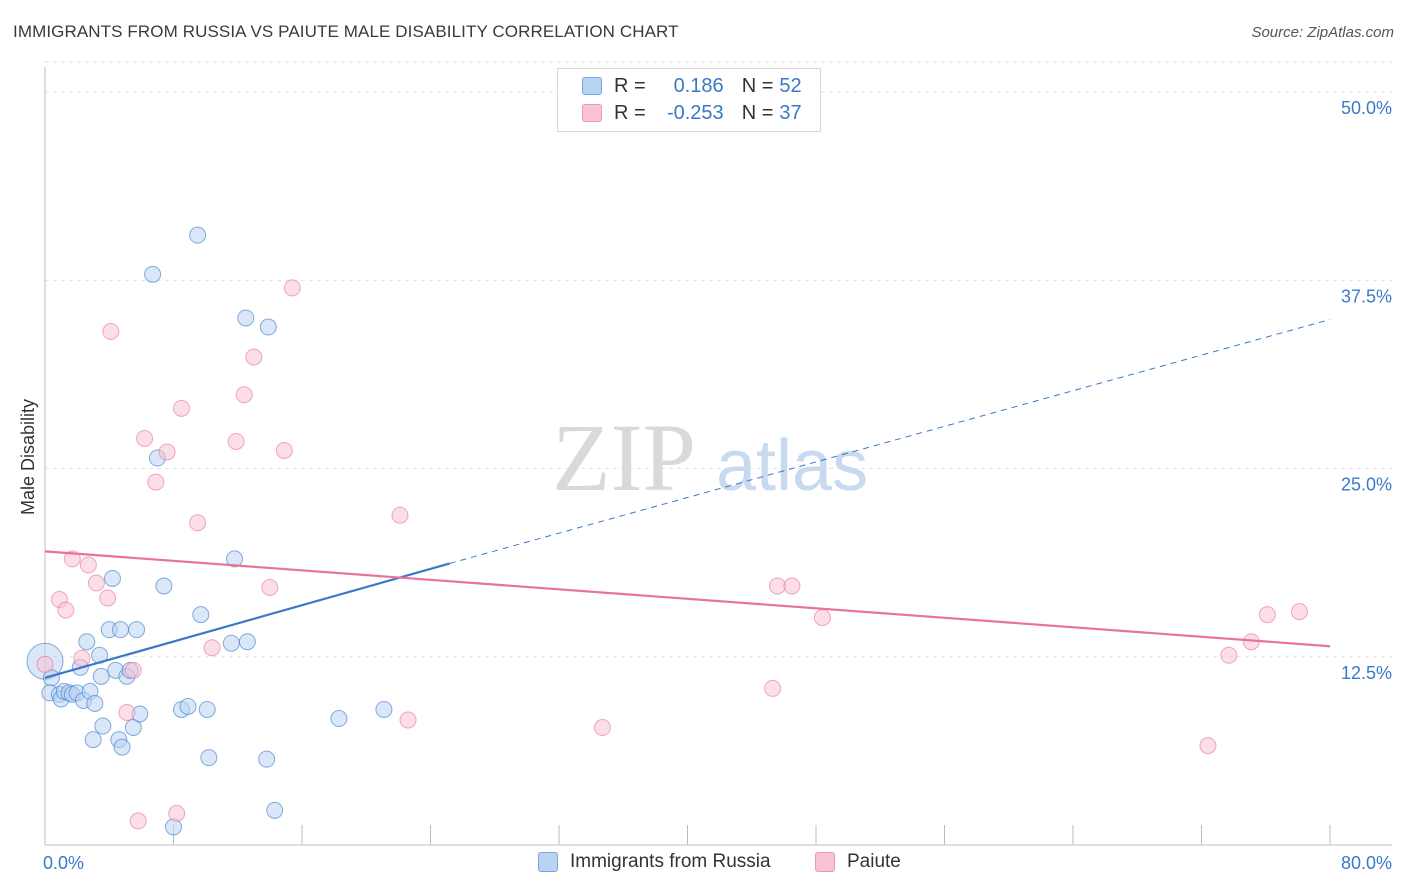  I want to click on legend-item-paiute: Paiute, so click(858, 862).